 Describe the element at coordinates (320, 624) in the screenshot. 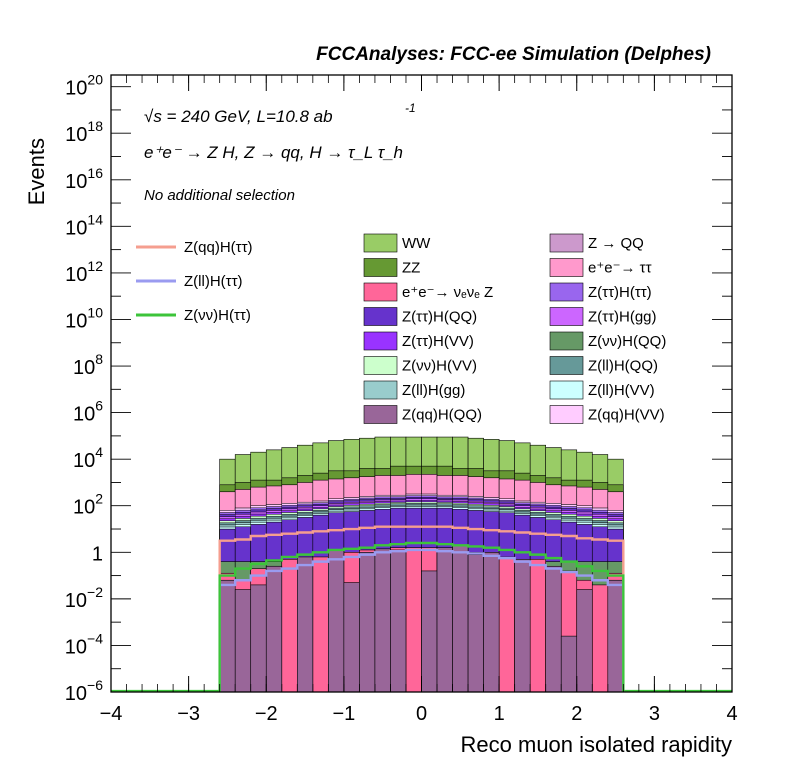

I see `bar-ee-nunu-z` at that location.